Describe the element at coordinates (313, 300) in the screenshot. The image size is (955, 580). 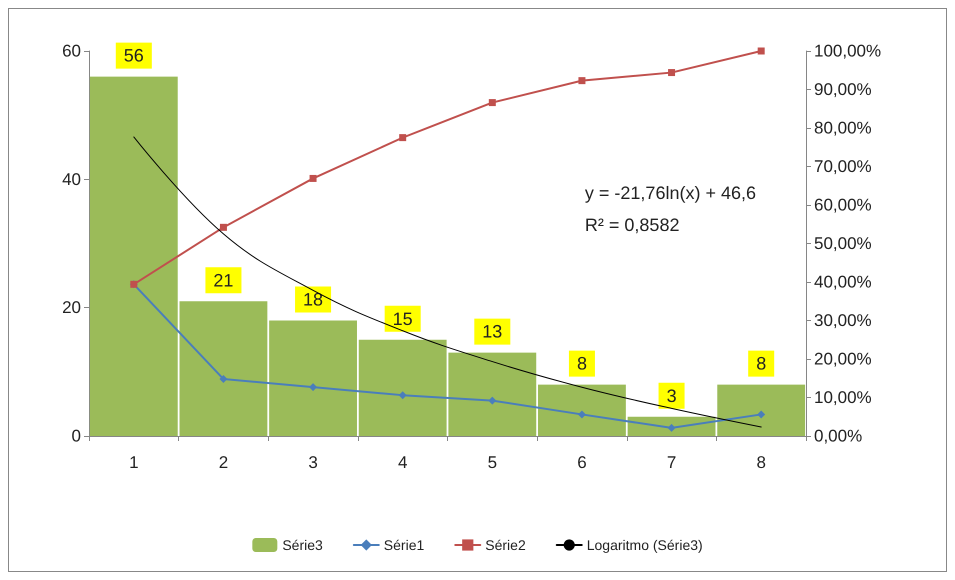
I see `data-label: 18` at that location.